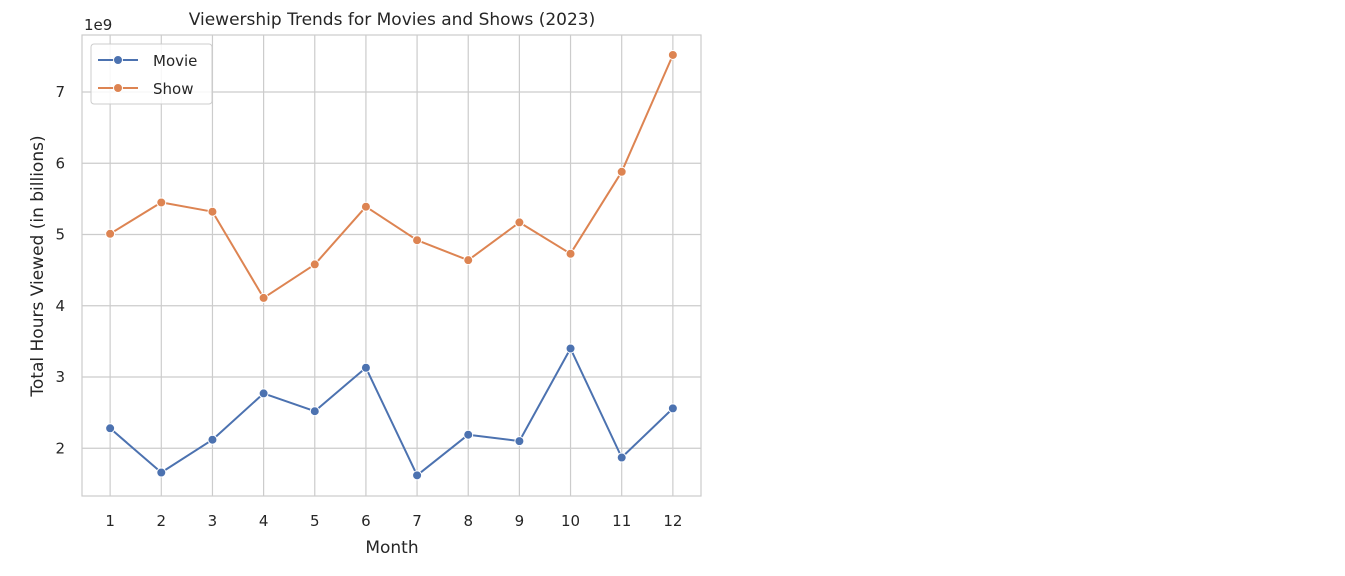 This screenshot has height=576, width=1345. What do you see at coordinates (60, 163) in the screenshot?
I see `y-tick-label: 6` at bounding box center [60, 163].